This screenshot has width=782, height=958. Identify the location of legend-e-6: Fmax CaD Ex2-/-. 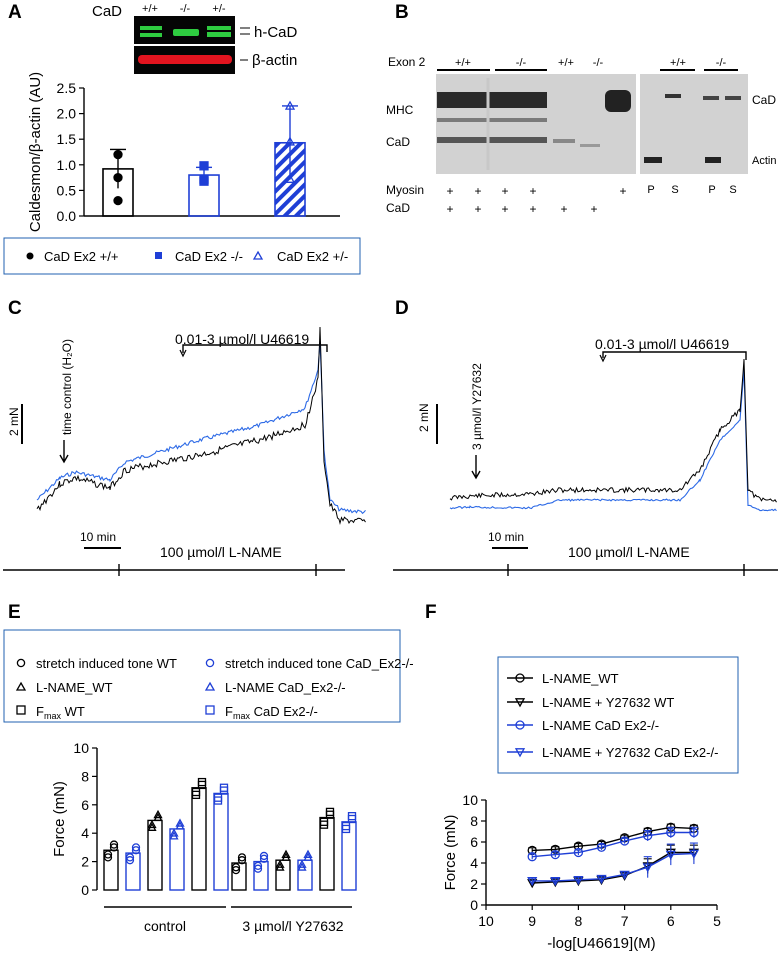
(271, 712).